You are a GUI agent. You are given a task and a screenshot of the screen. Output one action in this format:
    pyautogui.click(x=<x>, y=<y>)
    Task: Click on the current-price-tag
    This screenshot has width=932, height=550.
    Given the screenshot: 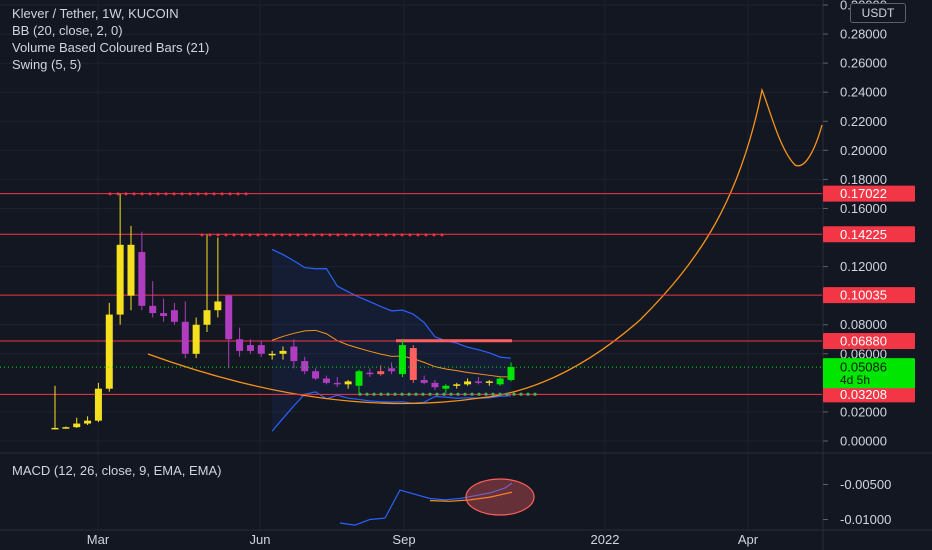 What is the action you would take?
    pyautogui.click(x=869, y=373)
    